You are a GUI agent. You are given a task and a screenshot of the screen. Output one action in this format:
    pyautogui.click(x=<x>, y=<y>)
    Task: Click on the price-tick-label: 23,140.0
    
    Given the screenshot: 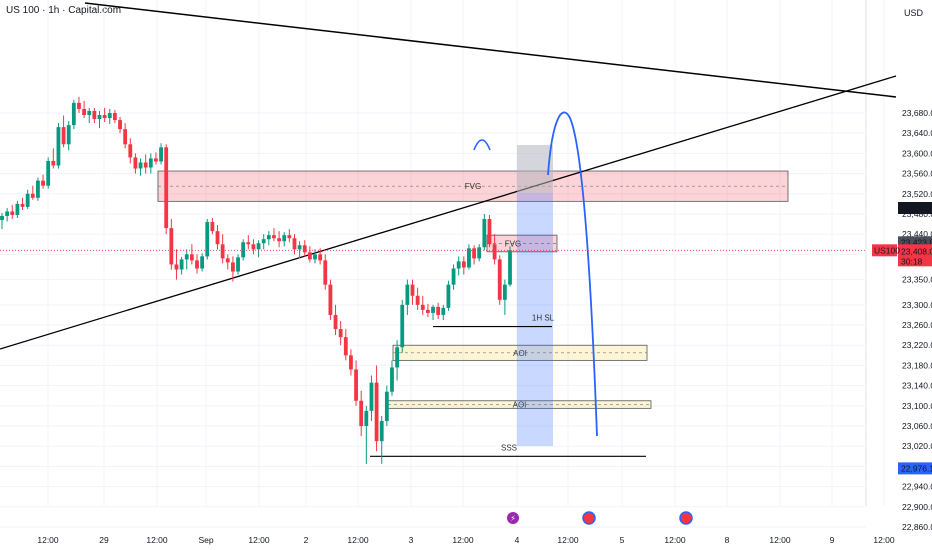 What is the action you would take?
    pyautogui.click(x=917, y=386)
    